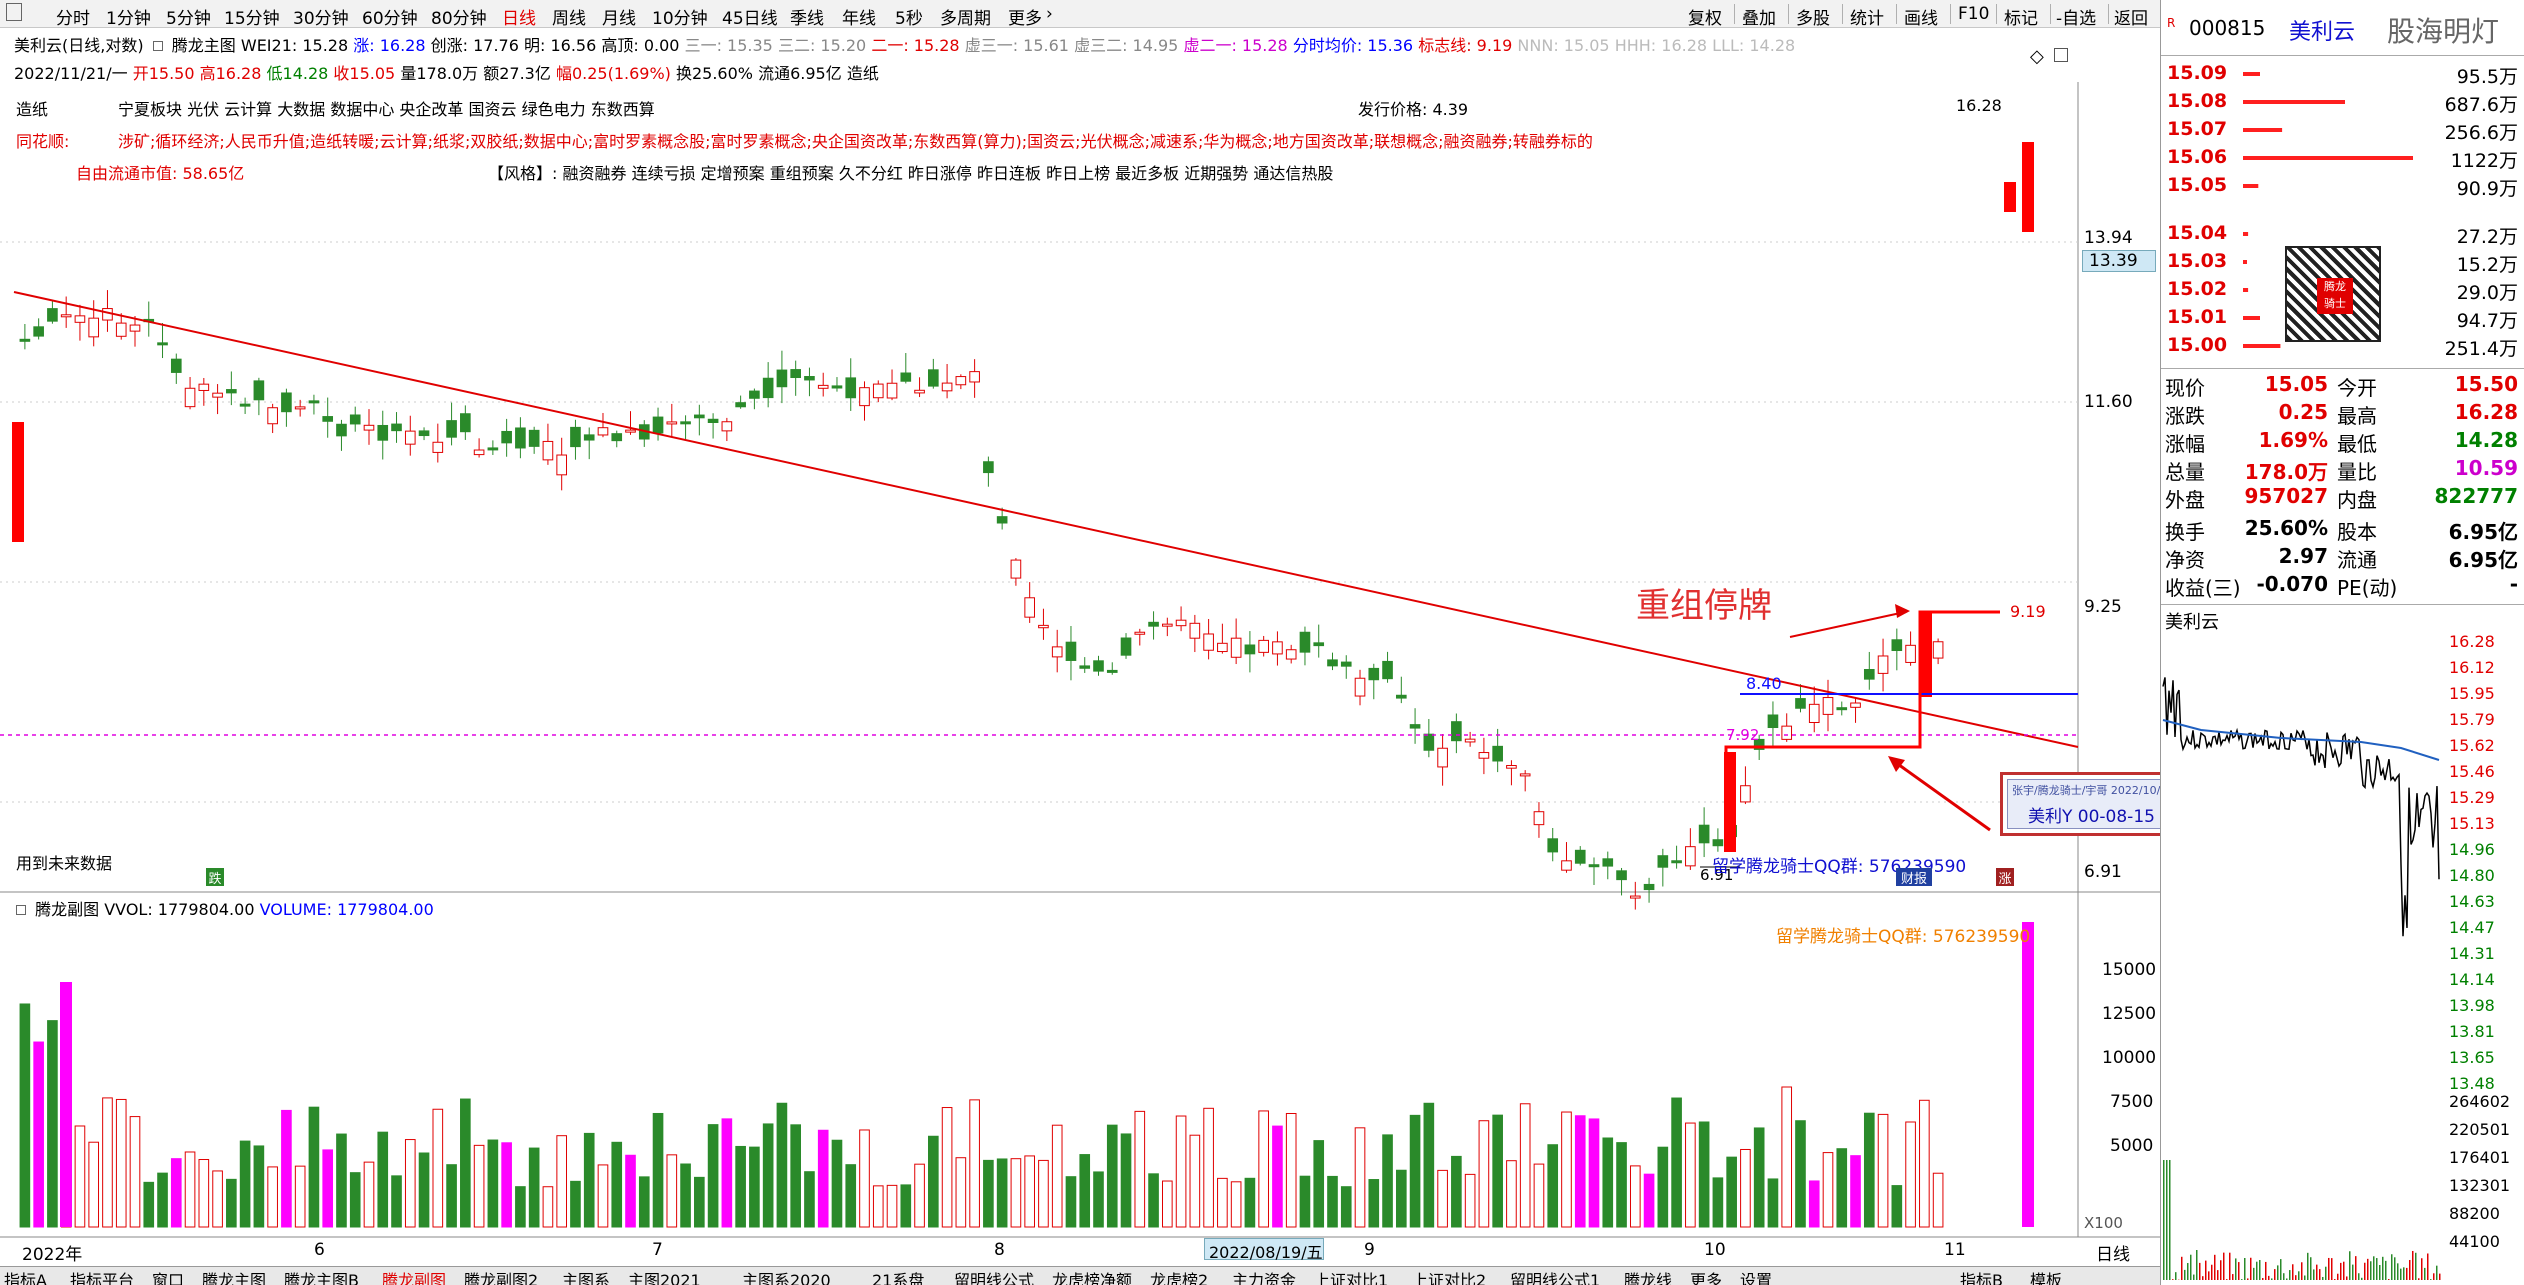  I want to click on book-price: 15.03, so click(2197, 261).